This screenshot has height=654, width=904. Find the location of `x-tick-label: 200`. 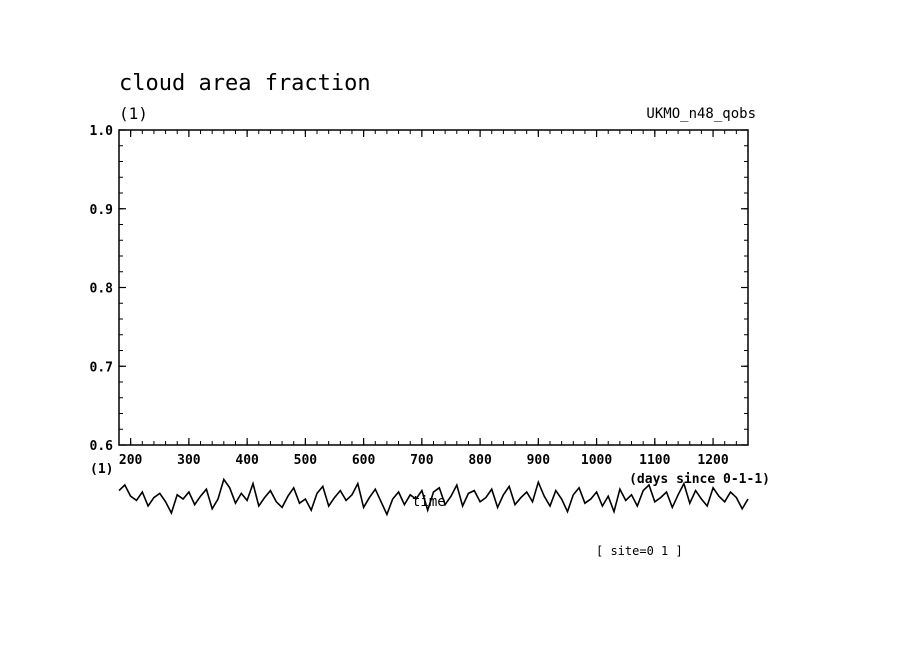

x-tick-label: 200 is located at coordinates (131, 460).